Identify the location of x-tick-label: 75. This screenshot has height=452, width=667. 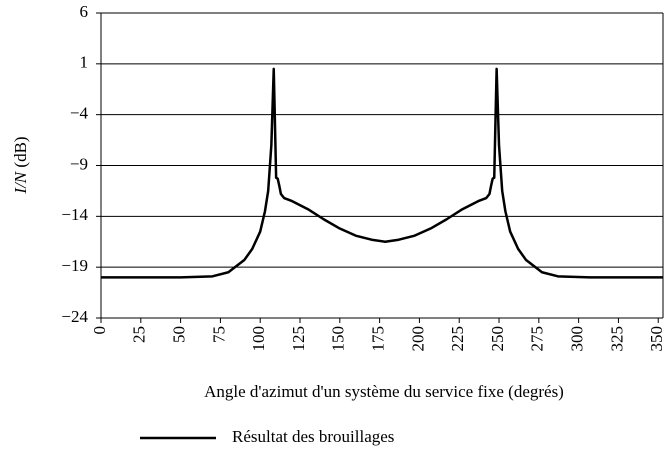
(218, 334).